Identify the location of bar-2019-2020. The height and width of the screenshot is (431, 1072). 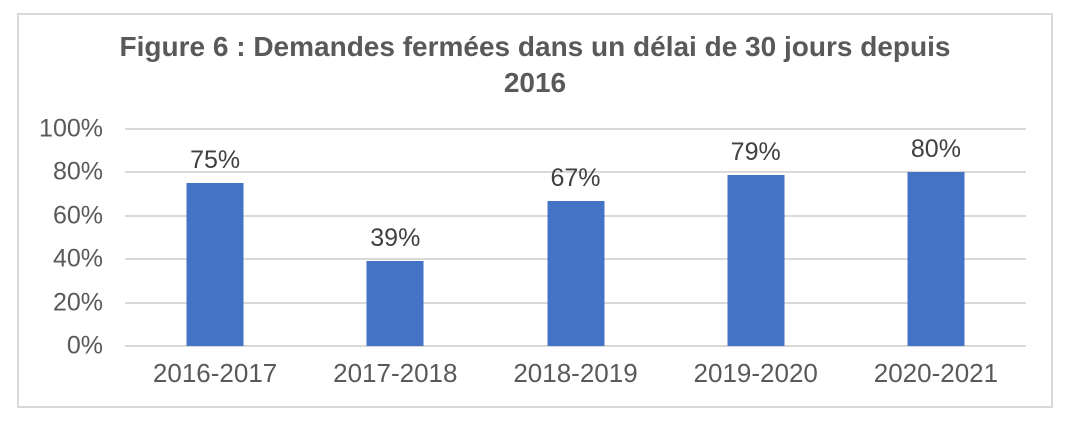
(756, 260).